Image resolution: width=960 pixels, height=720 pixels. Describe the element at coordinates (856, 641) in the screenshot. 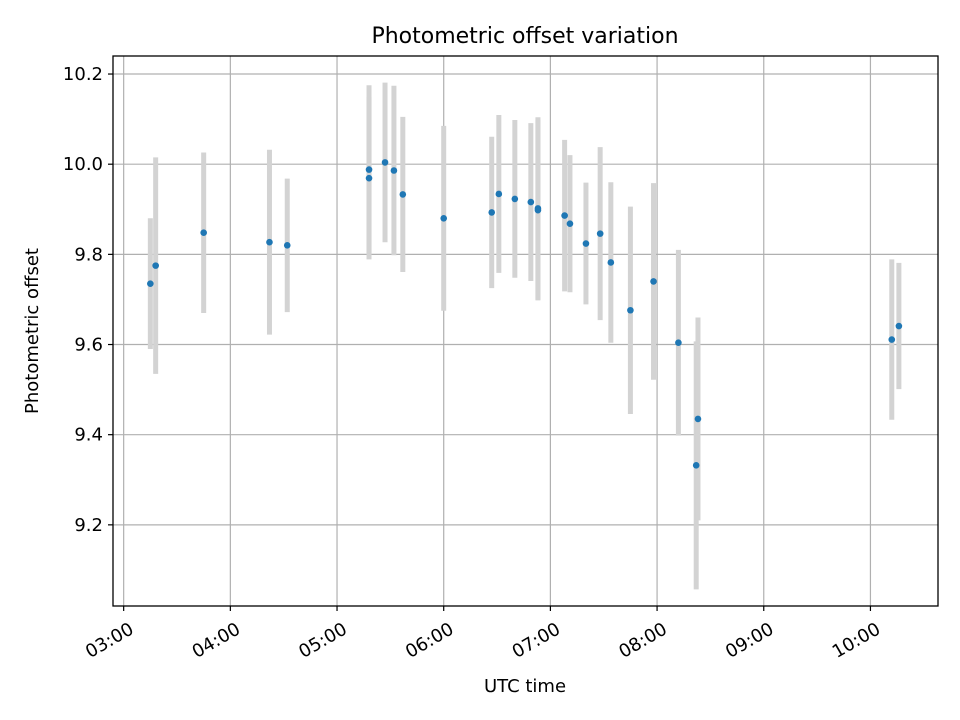

I see `x-tick-label: 10:00` at that location.